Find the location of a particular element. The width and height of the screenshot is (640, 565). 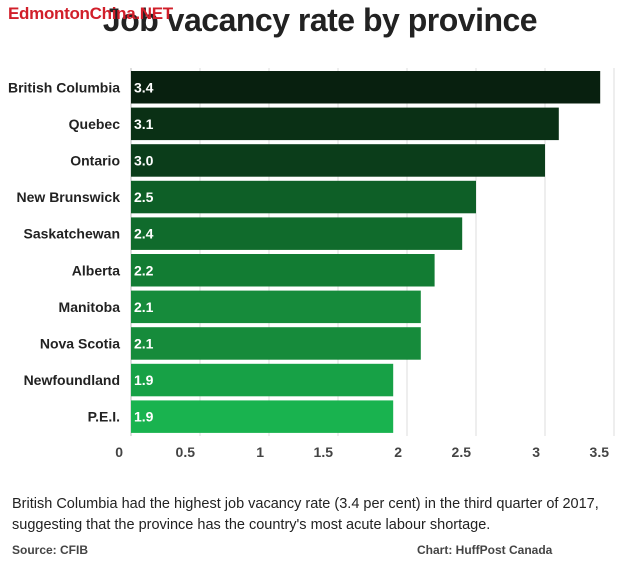

value-label-2: 3.0 is located at coordinates (144, 160).